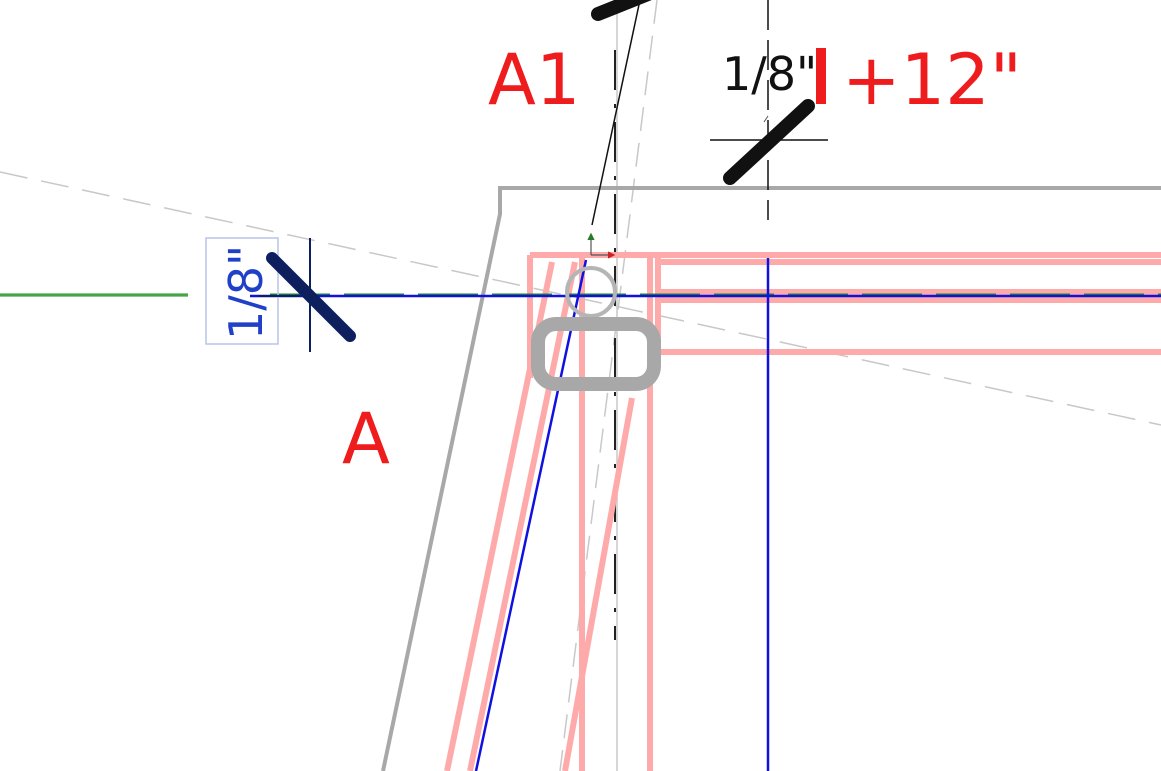 The width and height of the screenshot is (1161, 771). What do you see at coordinates (591, 292) in the screenshot?
I see `circle-marker-icon` at bounding box center [591, 292].